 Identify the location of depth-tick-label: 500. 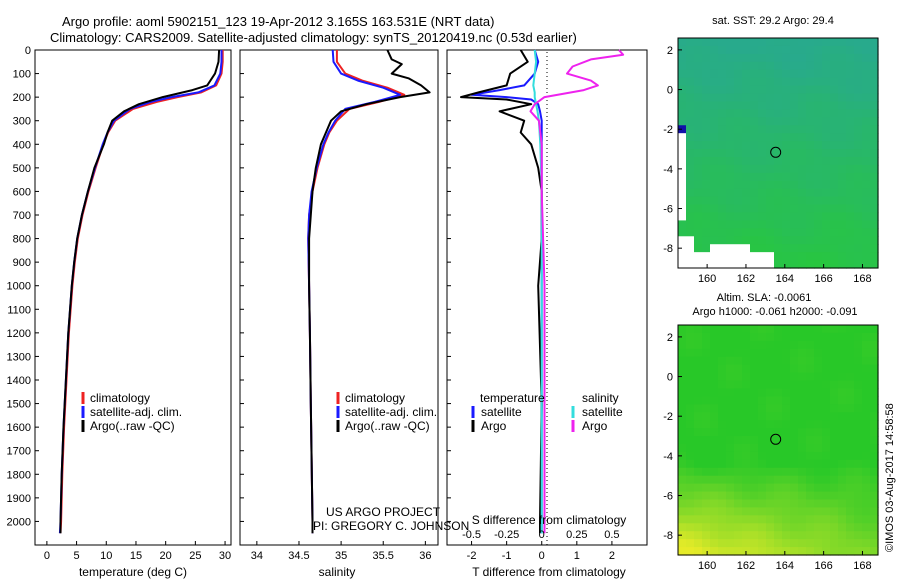
(22, 169).